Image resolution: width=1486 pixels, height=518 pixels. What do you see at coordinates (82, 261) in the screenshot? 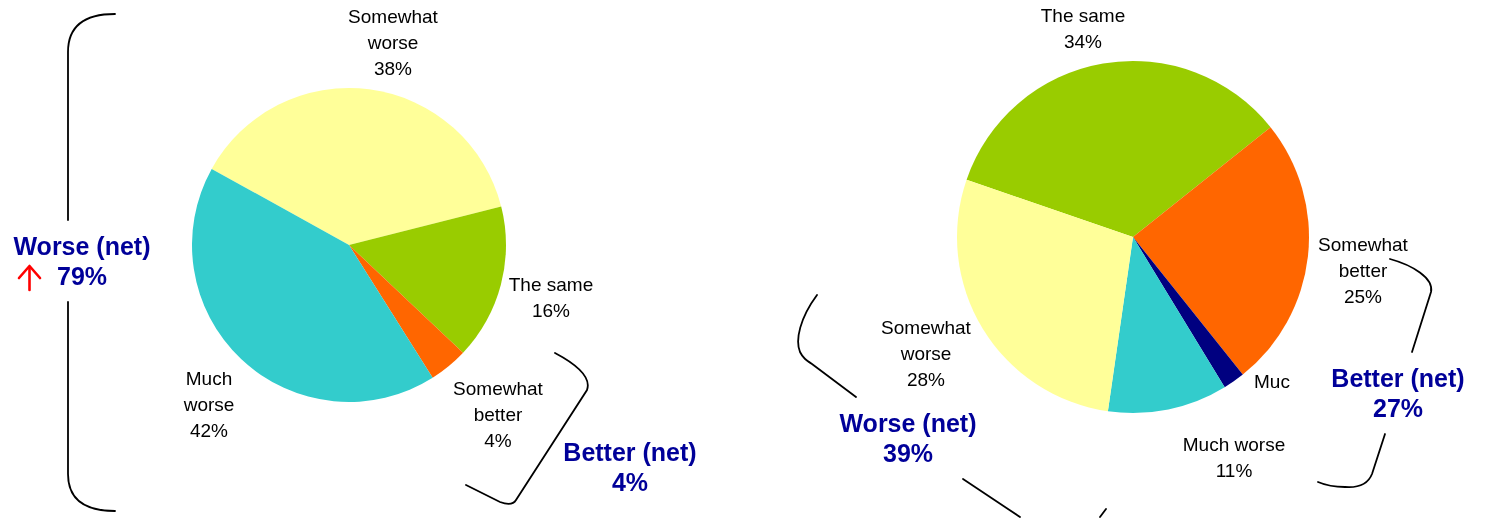
I see `text: Worse (net) 79%` at bounding box center [82, 261].